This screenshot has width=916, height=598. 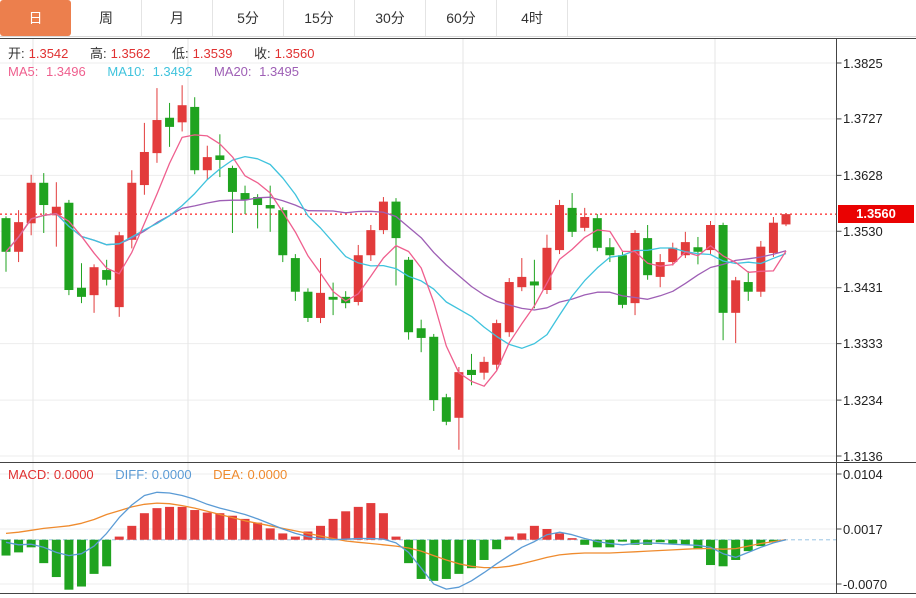 I want to click on price-axis-label: 1.3136, so click(x=863, y=456).